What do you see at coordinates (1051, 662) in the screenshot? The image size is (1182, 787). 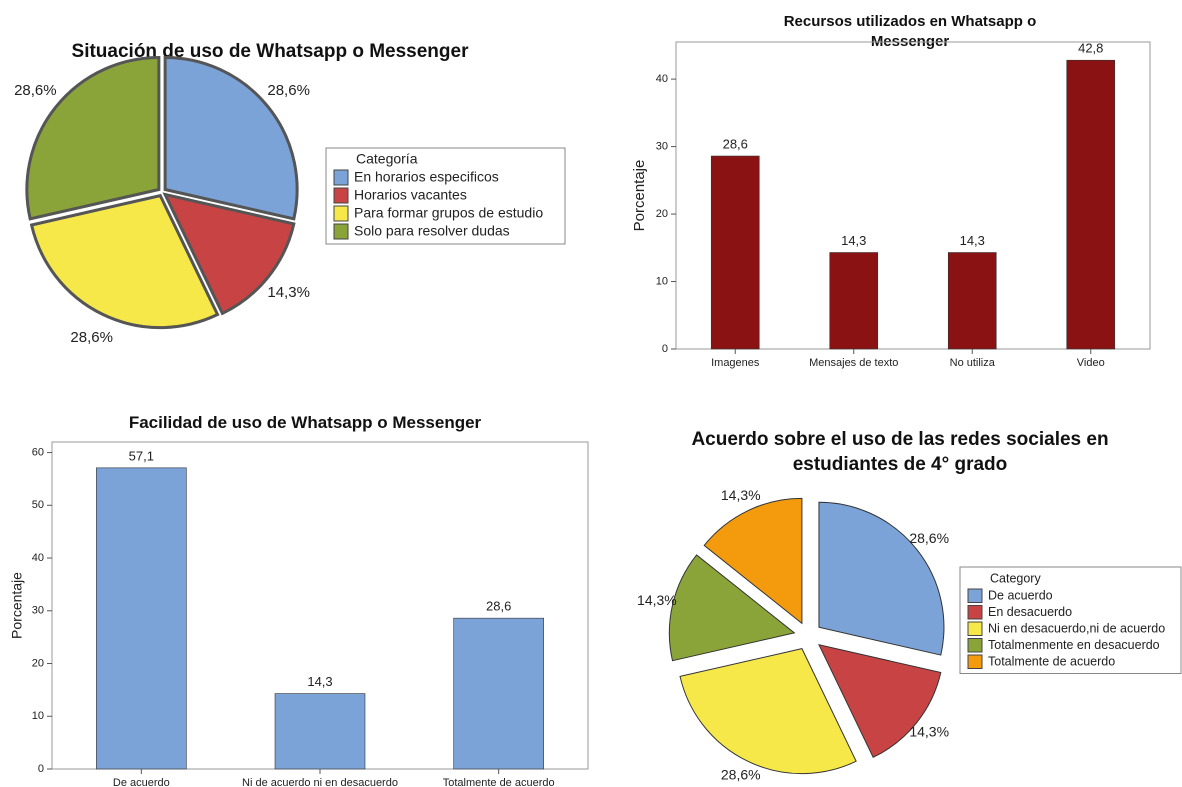 I see `legend-label: Totalmente de acuerdo` at bounding box center [1051, 662].